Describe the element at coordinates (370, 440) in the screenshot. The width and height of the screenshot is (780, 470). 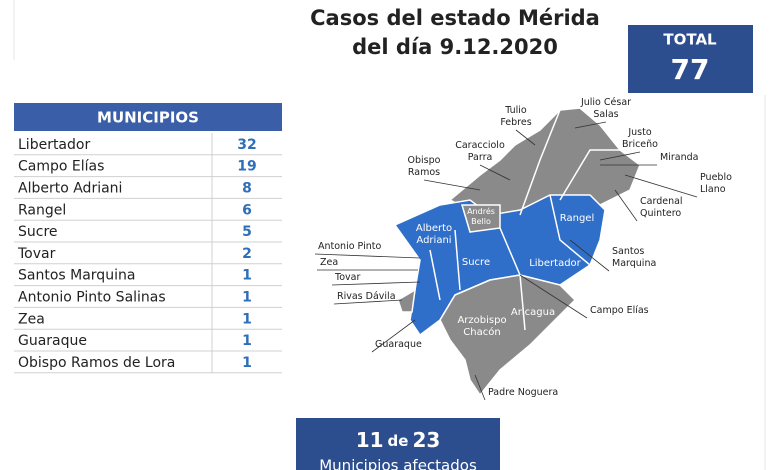
I see `affected: 11` at that location.